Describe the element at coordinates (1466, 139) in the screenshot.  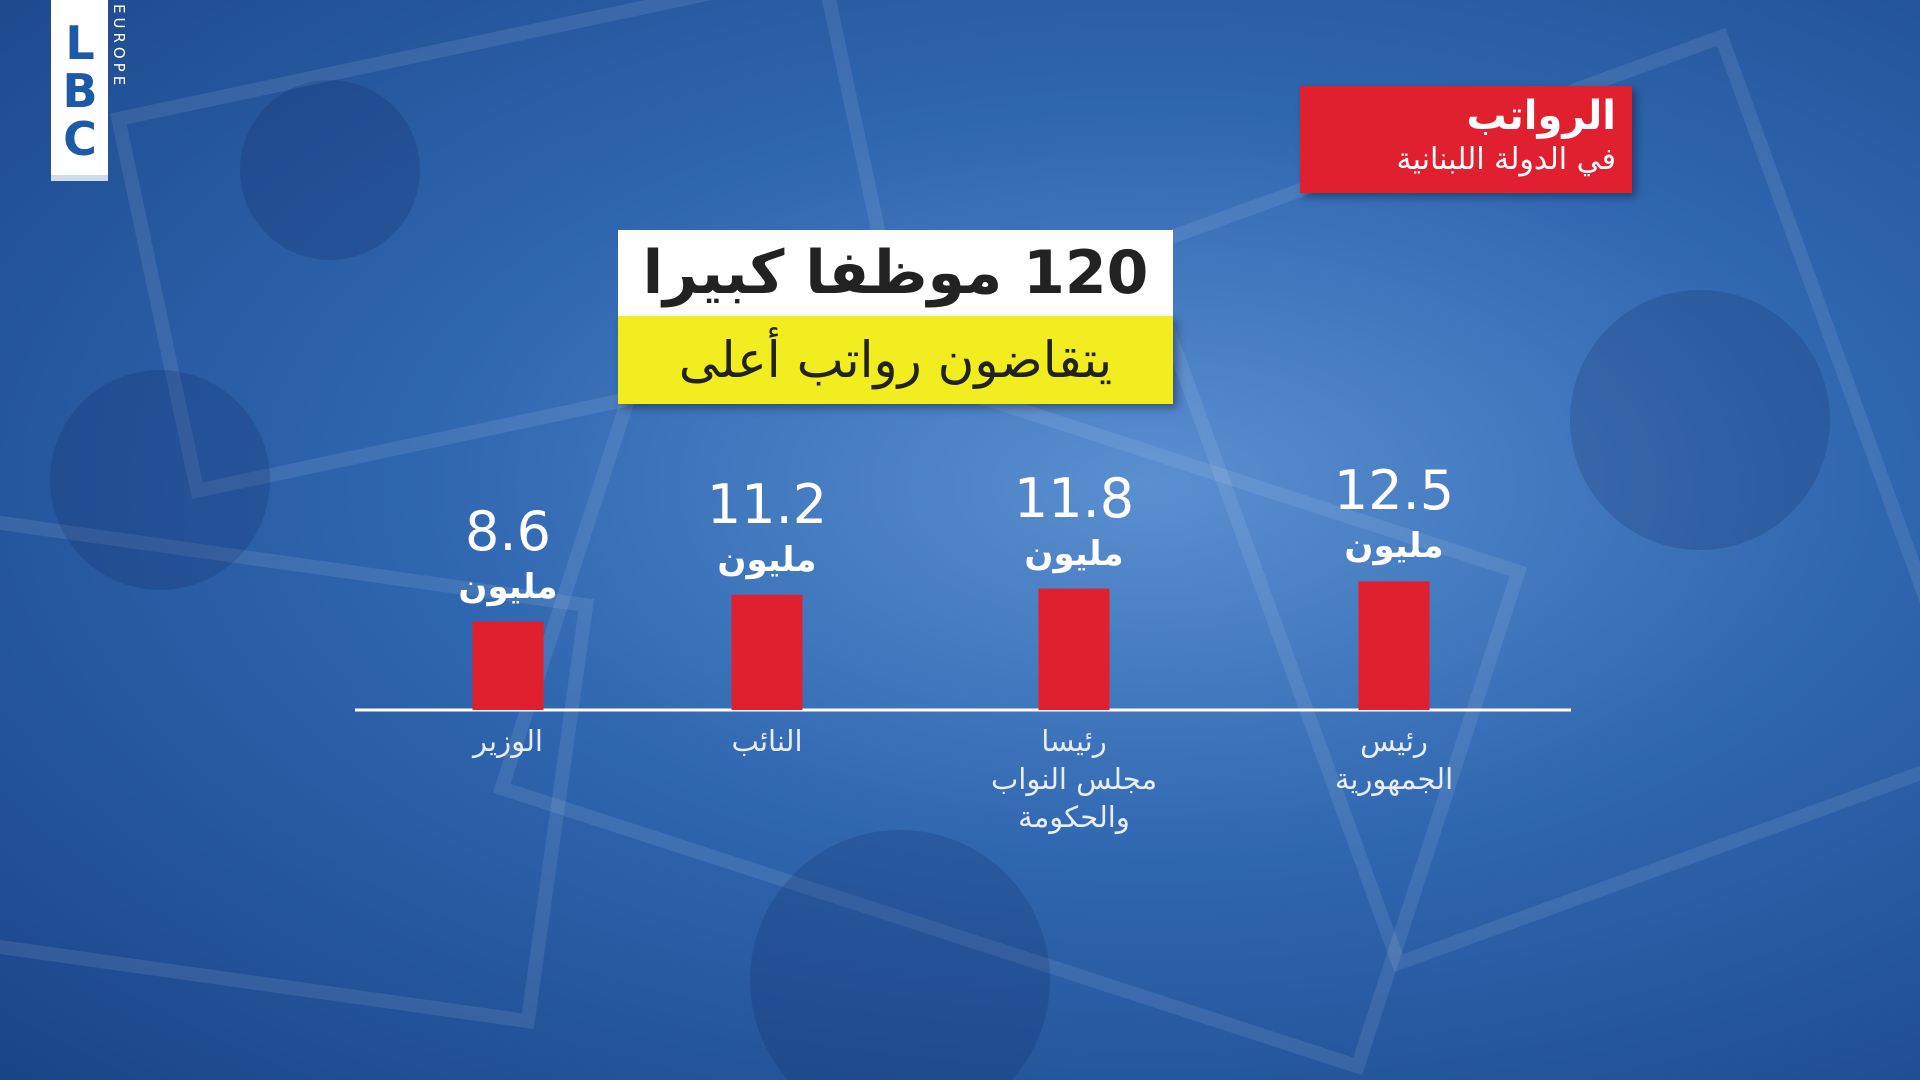
I see `title-box: الرواتب في الدولة اللبنانية` at that location.